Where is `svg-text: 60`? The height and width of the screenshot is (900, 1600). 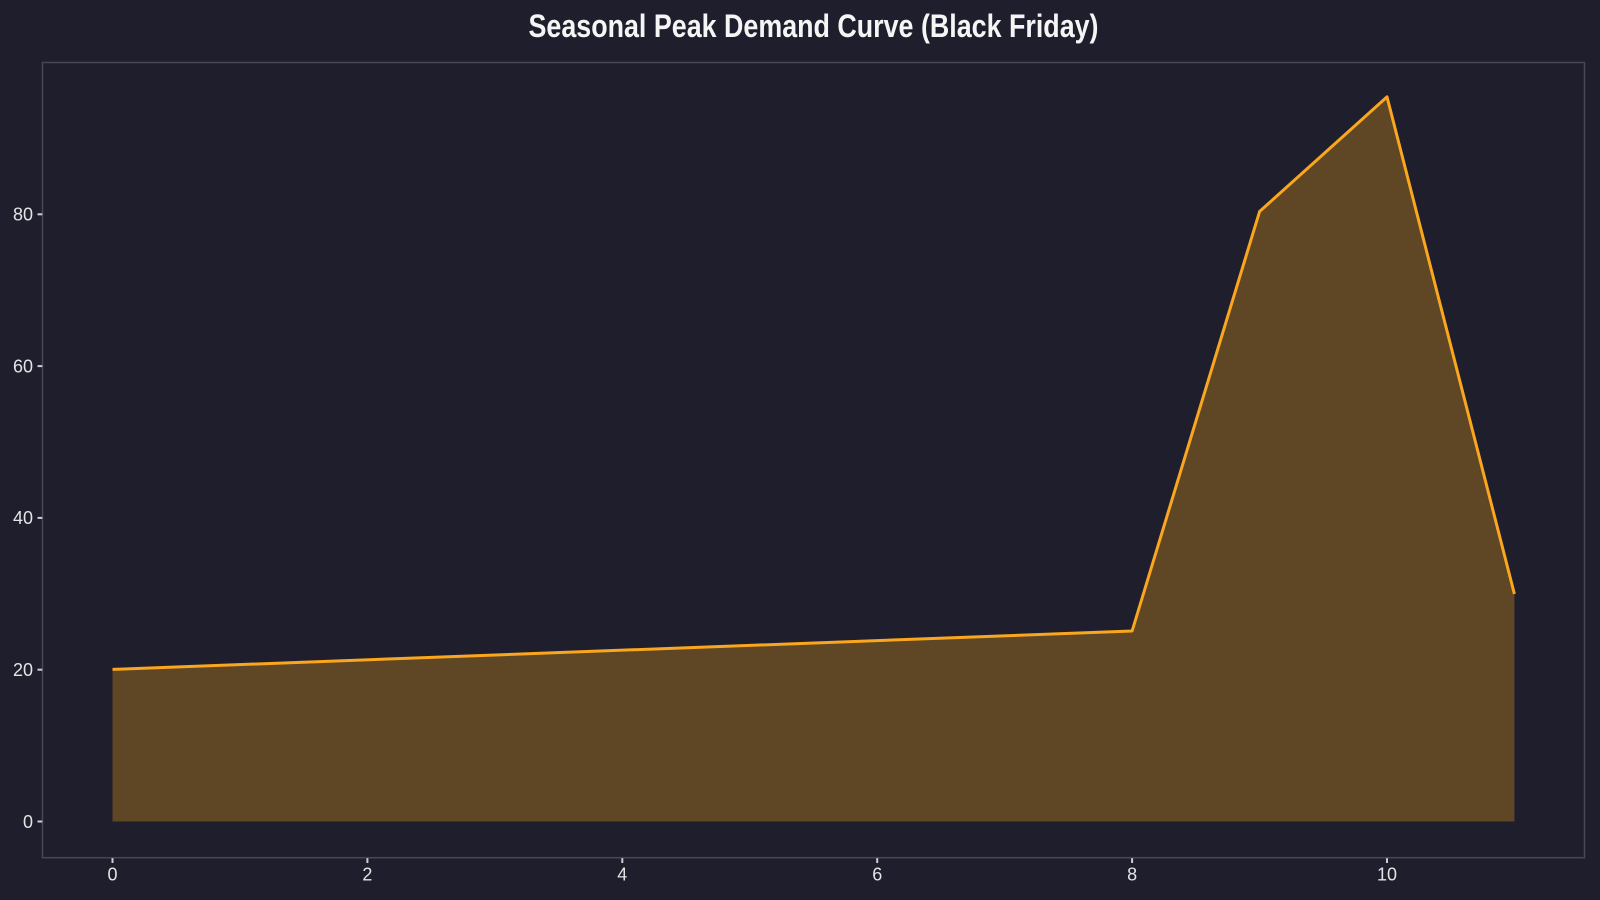
svg-text: 60 is located at coordinates (23, 366).